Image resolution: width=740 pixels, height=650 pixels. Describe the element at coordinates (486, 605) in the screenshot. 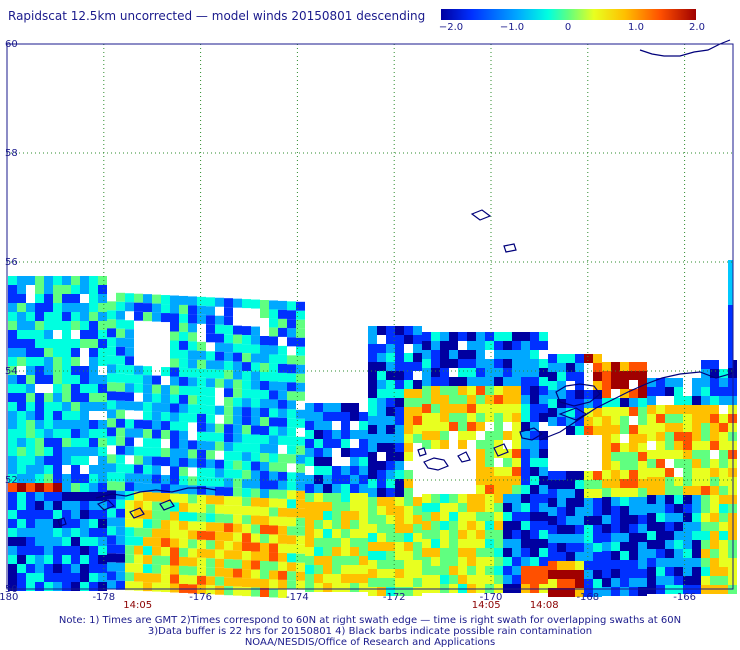

I see `swath-time-label: 14:05` at that location.